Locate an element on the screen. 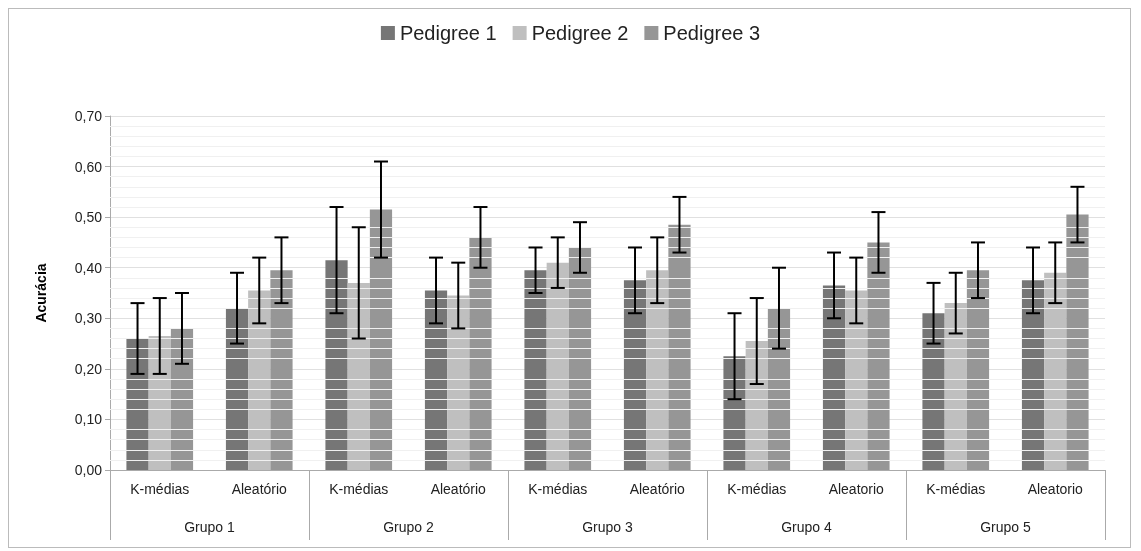 The image size is (1141, 551). text: Grupo 3 is located at coordinates (607, 527).